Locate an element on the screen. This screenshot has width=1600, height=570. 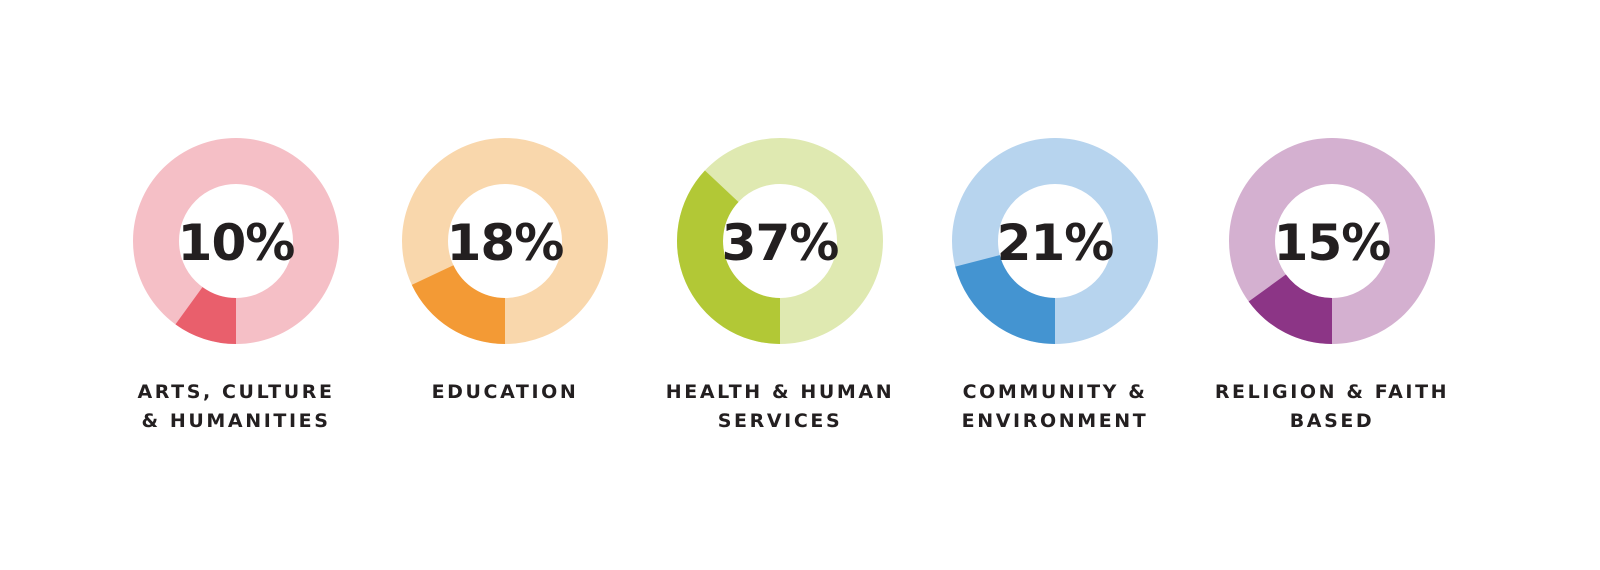
category-label: COMMUNITY & ENVIRONMENT is located at coordinates (1055, 407).